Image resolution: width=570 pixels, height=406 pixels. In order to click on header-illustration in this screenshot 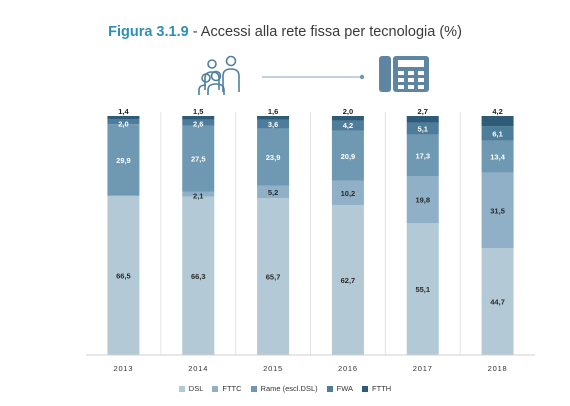, I will do `click(313, 75)`.